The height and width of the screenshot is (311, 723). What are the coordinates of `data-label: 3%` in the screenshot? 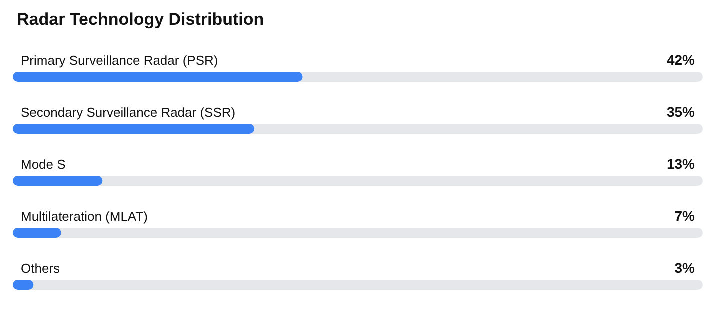 It's located at (685, 268).